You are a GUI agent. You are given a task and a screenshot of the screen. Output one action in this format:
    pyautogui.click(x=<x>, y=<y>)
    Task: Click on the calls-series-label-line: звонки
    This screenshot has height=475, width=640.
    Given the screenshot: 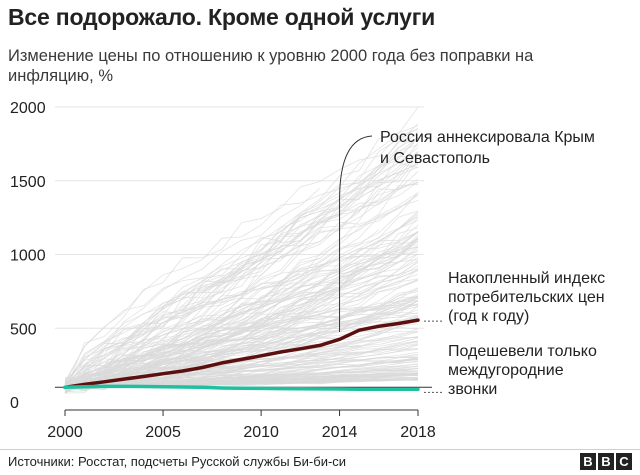 What is the action you would take?
    pyautogui.click(x=472, y=389)
    